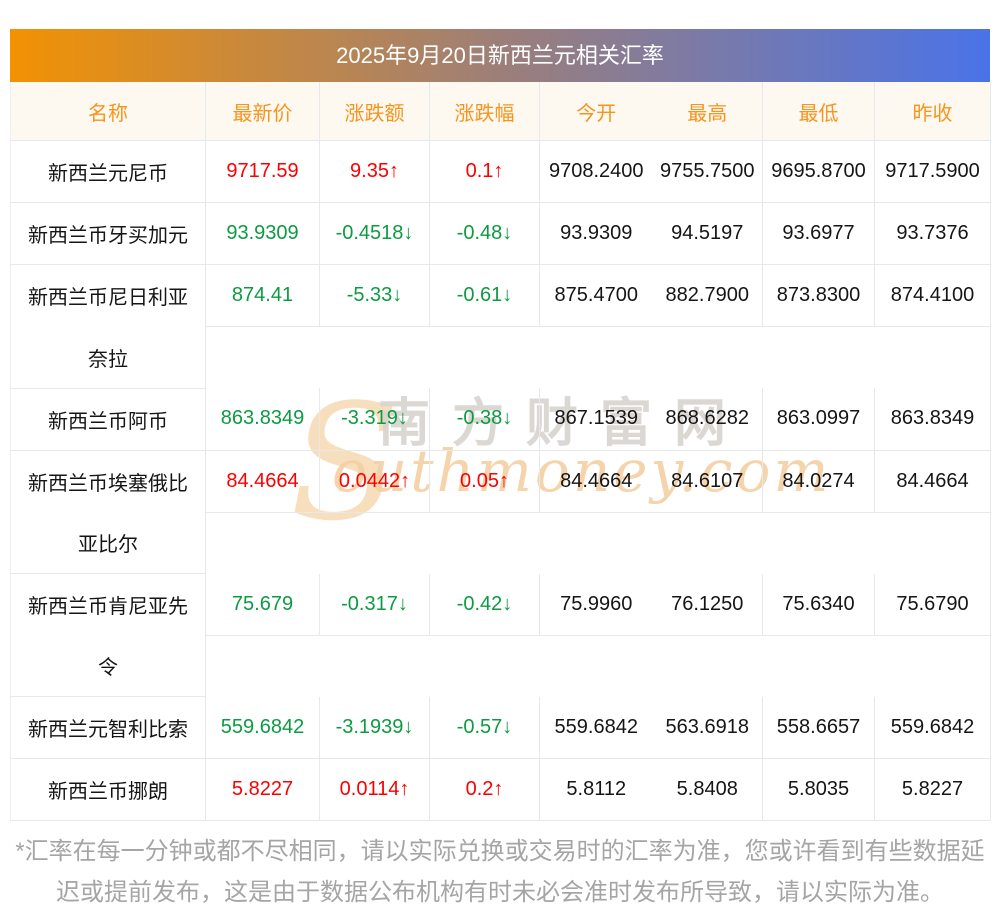  Describe the element at coordinates (374, 233) in the screenshot. I see `change-amount: -0.4518↓` at that location.